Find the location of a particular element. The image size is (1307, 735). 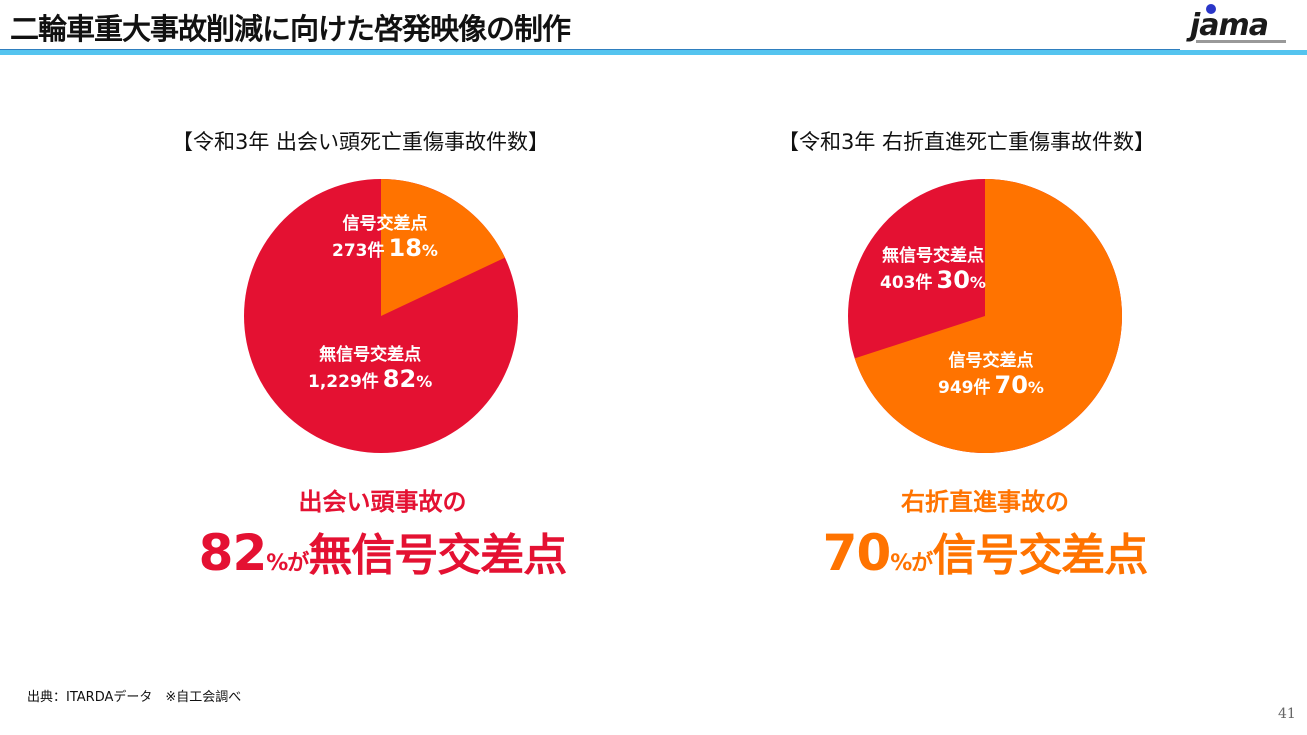

slice-label-right-signalized: 信号交差点 949件 70% is located at coordinates (991, 375).